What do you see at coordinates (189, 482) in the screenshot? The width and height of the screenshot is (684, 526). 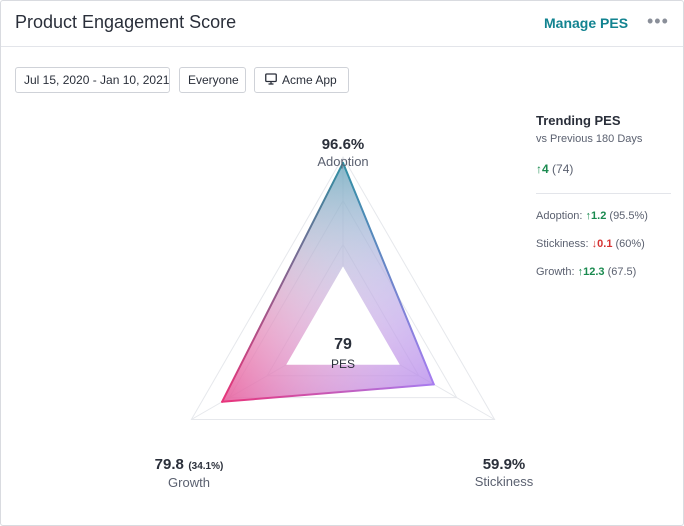 I see `growth-axis-label: Growth` at bounding box center [189, 482].